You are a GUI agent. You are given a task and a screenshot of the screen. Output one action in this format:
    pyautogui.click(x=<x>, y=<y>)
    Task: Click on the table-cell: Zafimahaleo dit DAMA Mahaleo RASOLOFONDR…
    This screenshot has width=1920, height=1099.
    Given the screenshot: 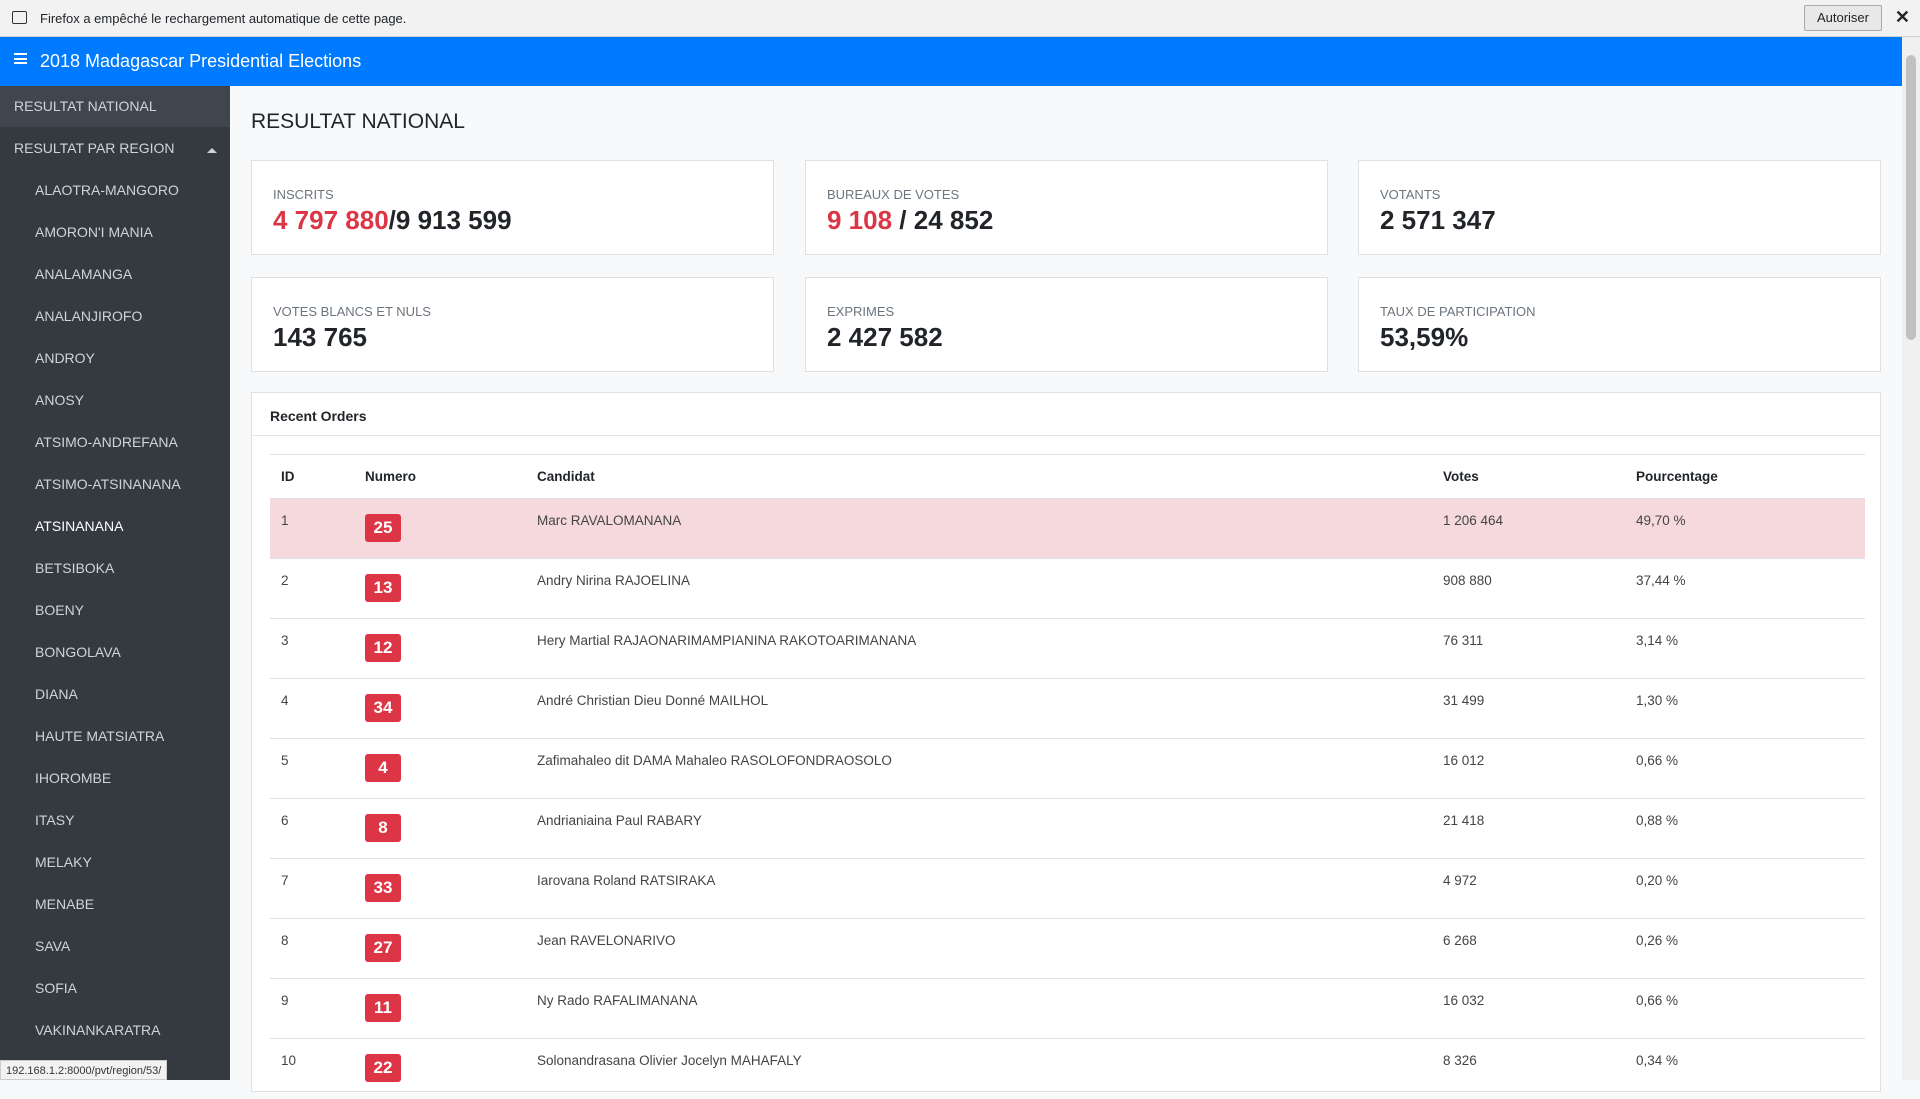 What is the action you would take?
    pyautogui.click(x=979, y=768)
    